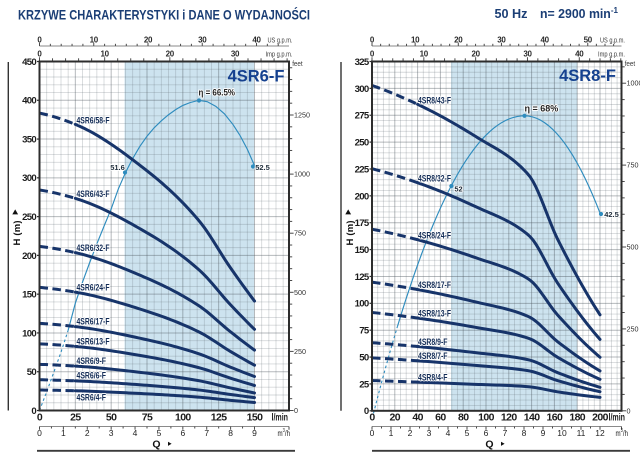  What do you see at coordinates (29, 256) in the screenshot?
I see `svg-text: 200` at bounding box center [29, 256].